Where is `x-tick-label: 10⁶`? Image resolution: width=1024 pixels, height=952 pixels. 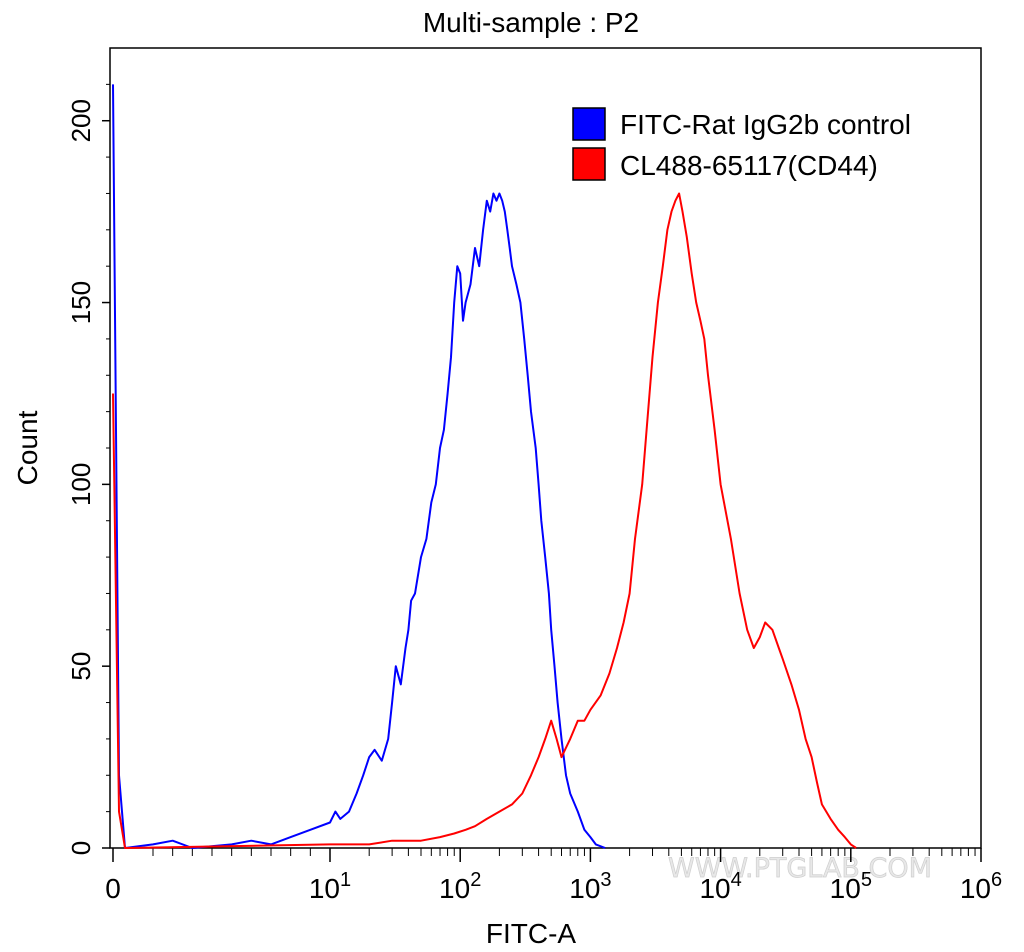
x-tick-label: 10⁶ is located at coordinates (981, 886).